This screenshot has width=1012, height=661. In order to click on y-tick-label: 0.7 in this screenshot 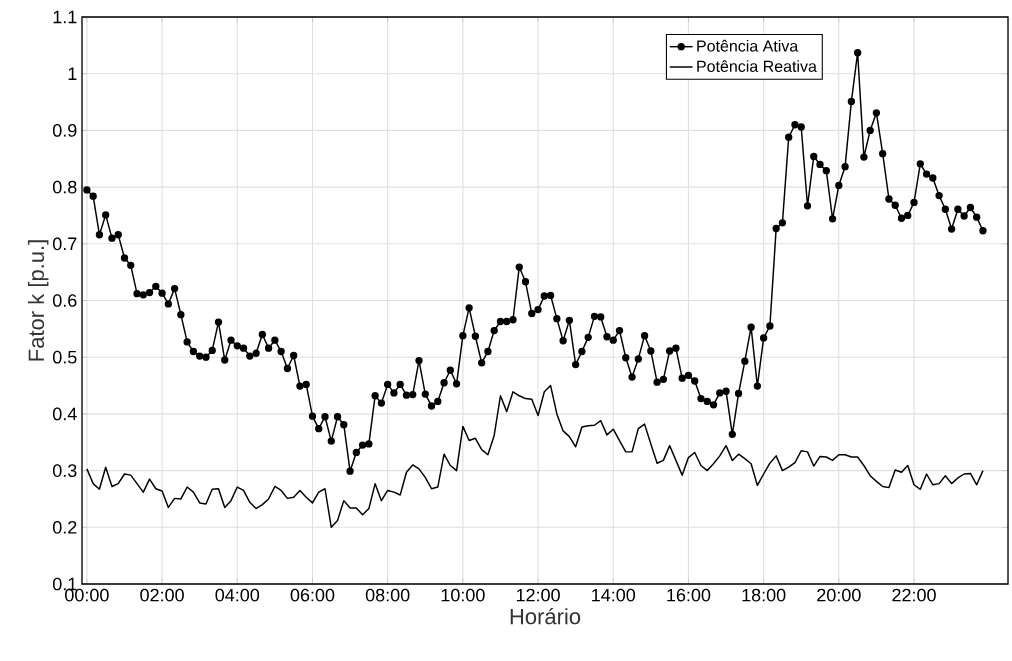, I will do `click(64, 244)`.